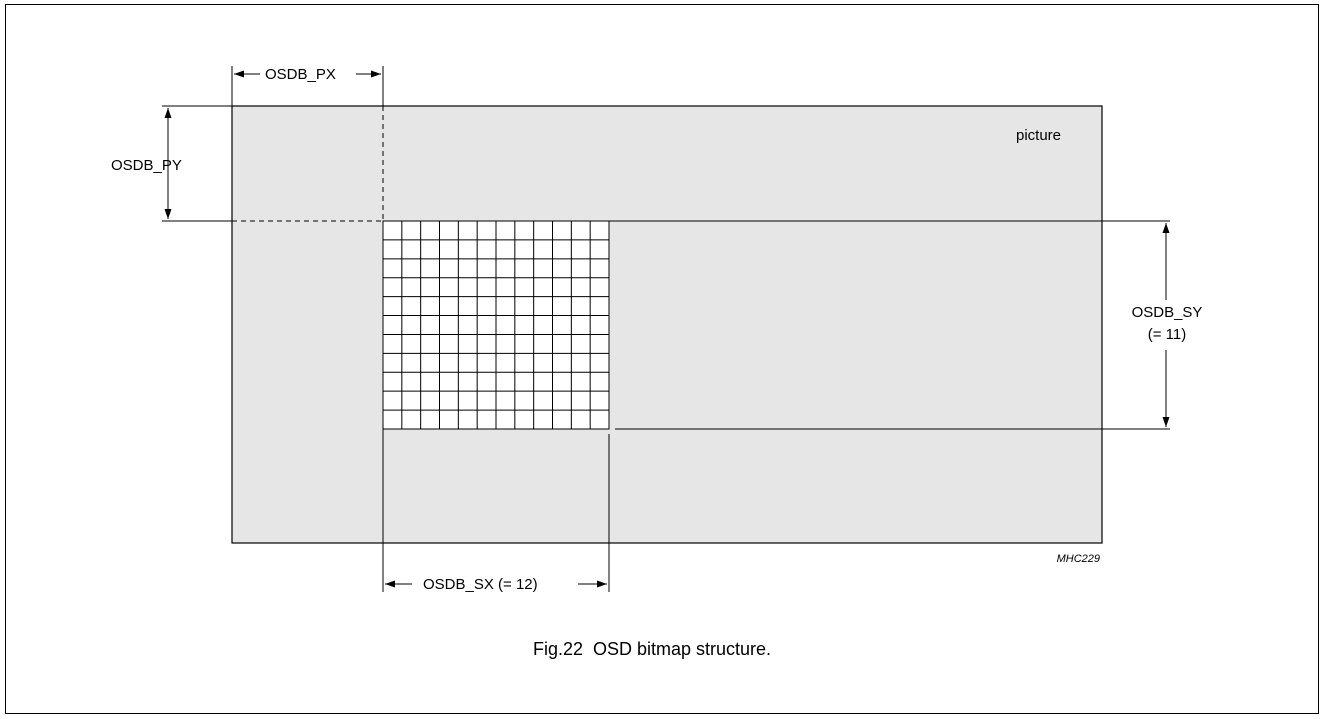 The height and width of the screenshot is (719, 1327). Describe the element at coordinates (652, 649) in the screenshot. I see `figure-caption: Fig.22 OSD bitmap structure.` at that location.